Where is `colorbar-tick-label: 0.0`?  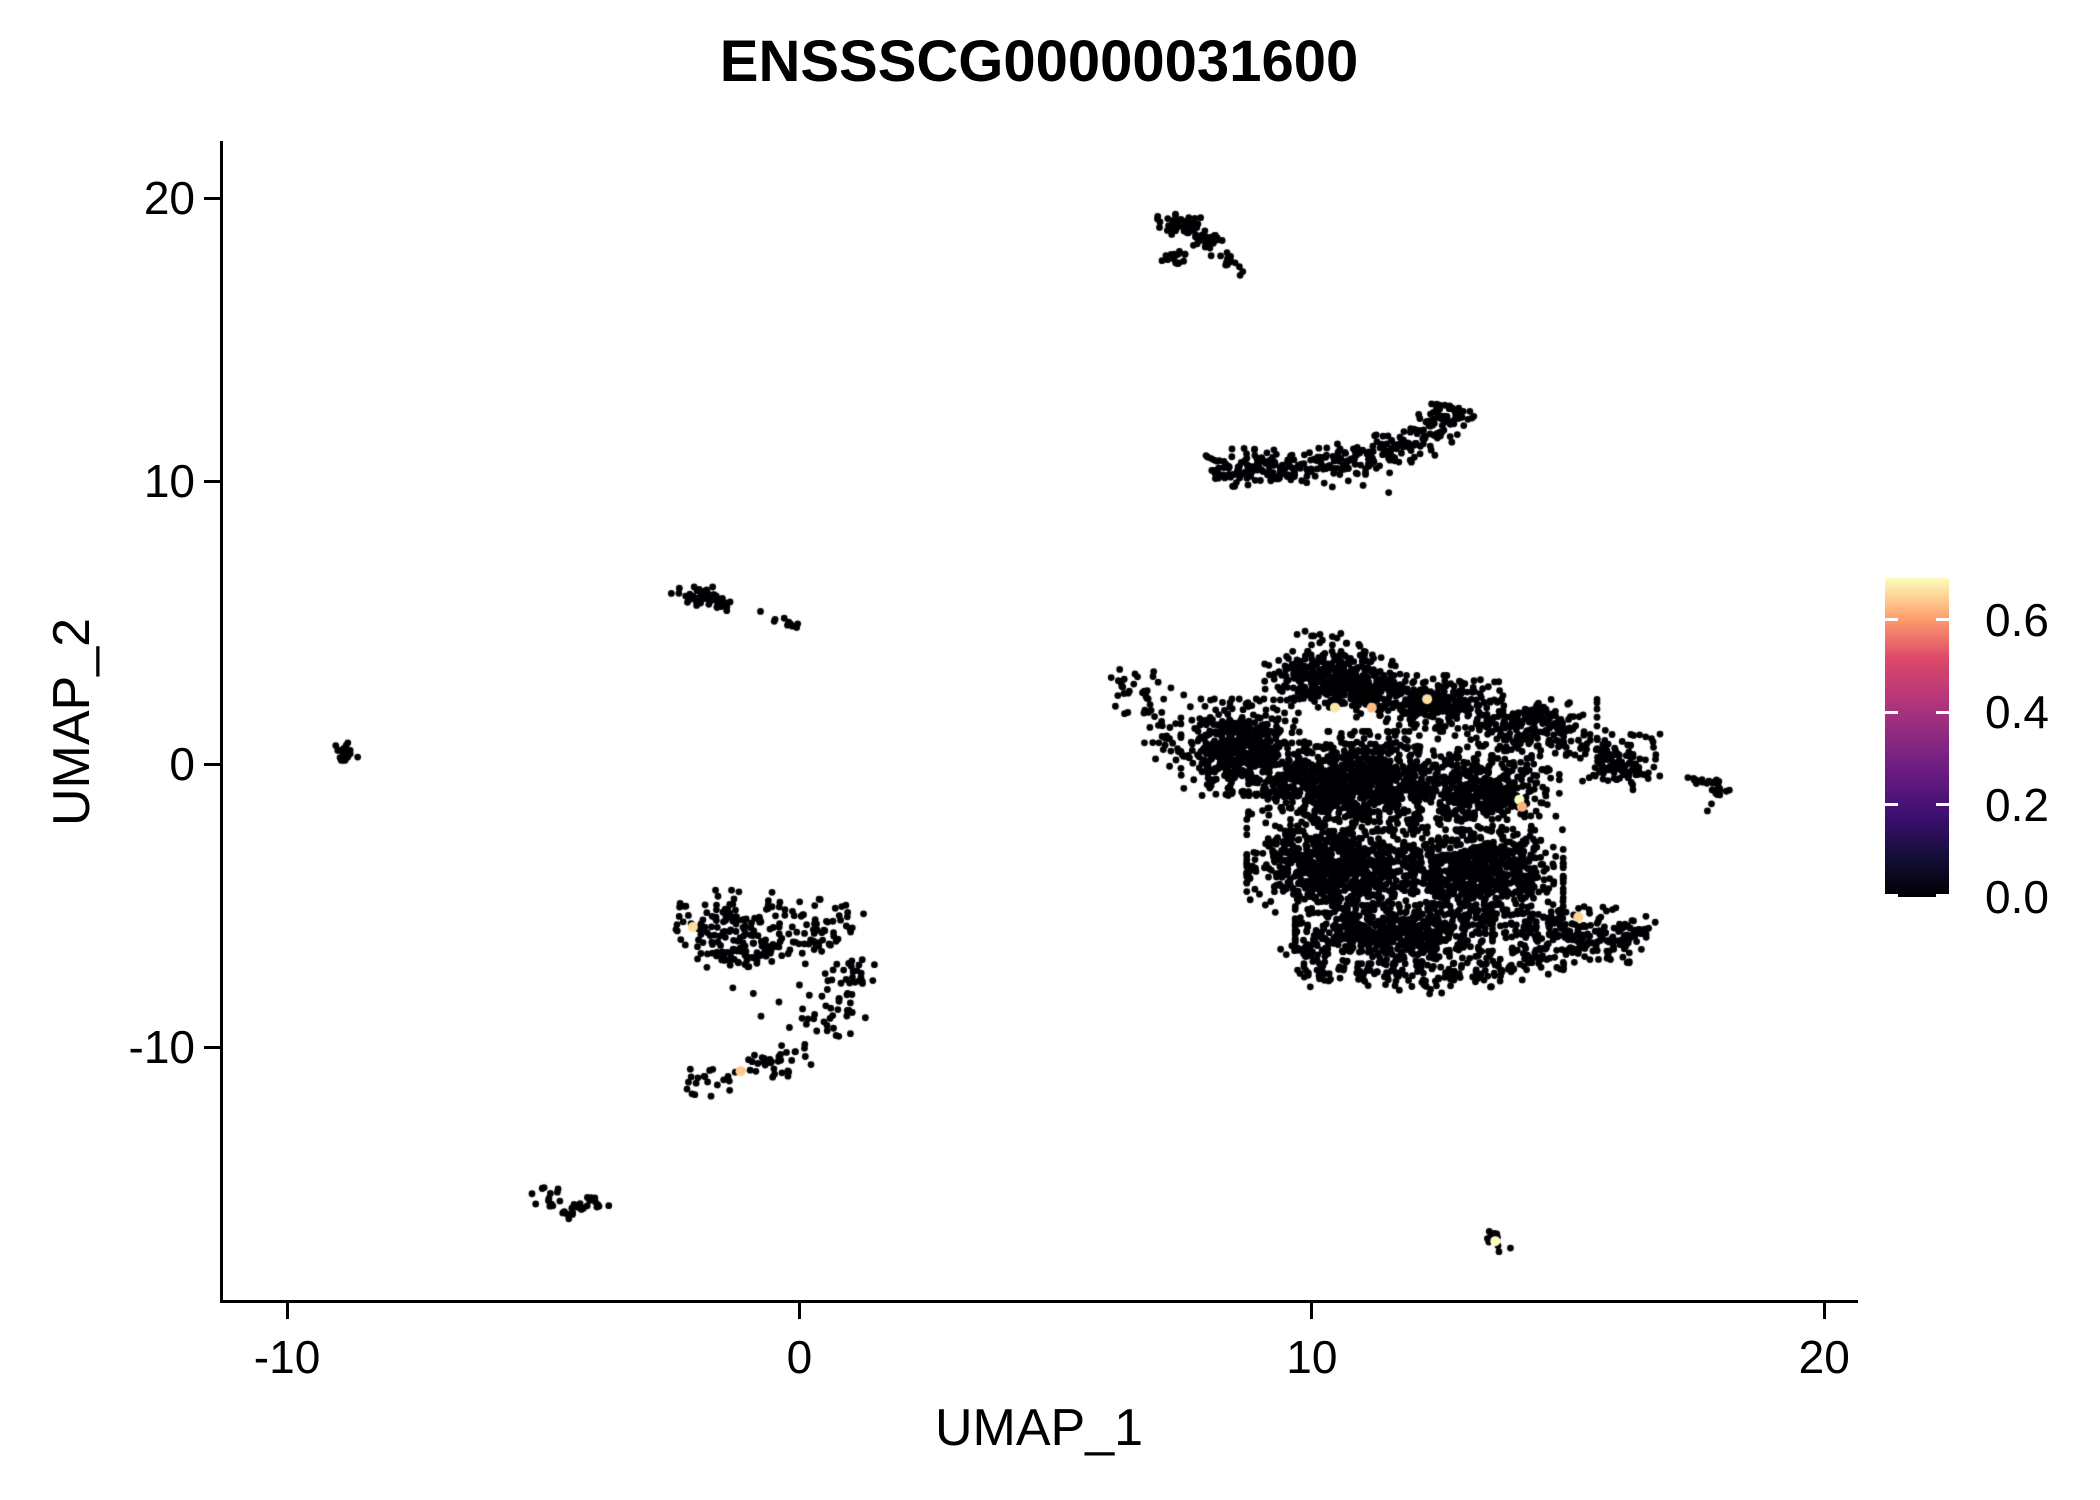
colorbar-tick-label: 0.0 is located at coordinates (2017, 897).